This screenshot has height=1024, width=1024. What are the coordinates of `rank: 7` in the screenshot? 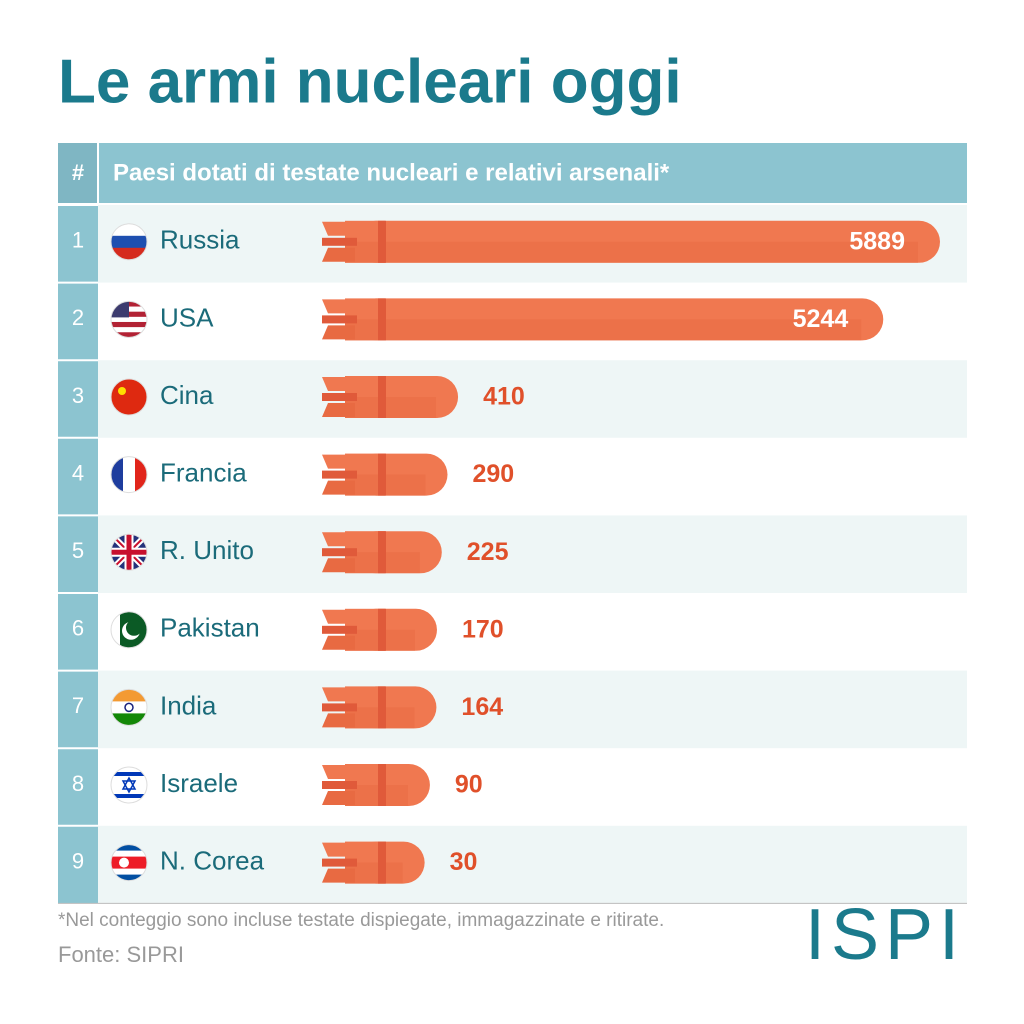 It's located at (78, 705).